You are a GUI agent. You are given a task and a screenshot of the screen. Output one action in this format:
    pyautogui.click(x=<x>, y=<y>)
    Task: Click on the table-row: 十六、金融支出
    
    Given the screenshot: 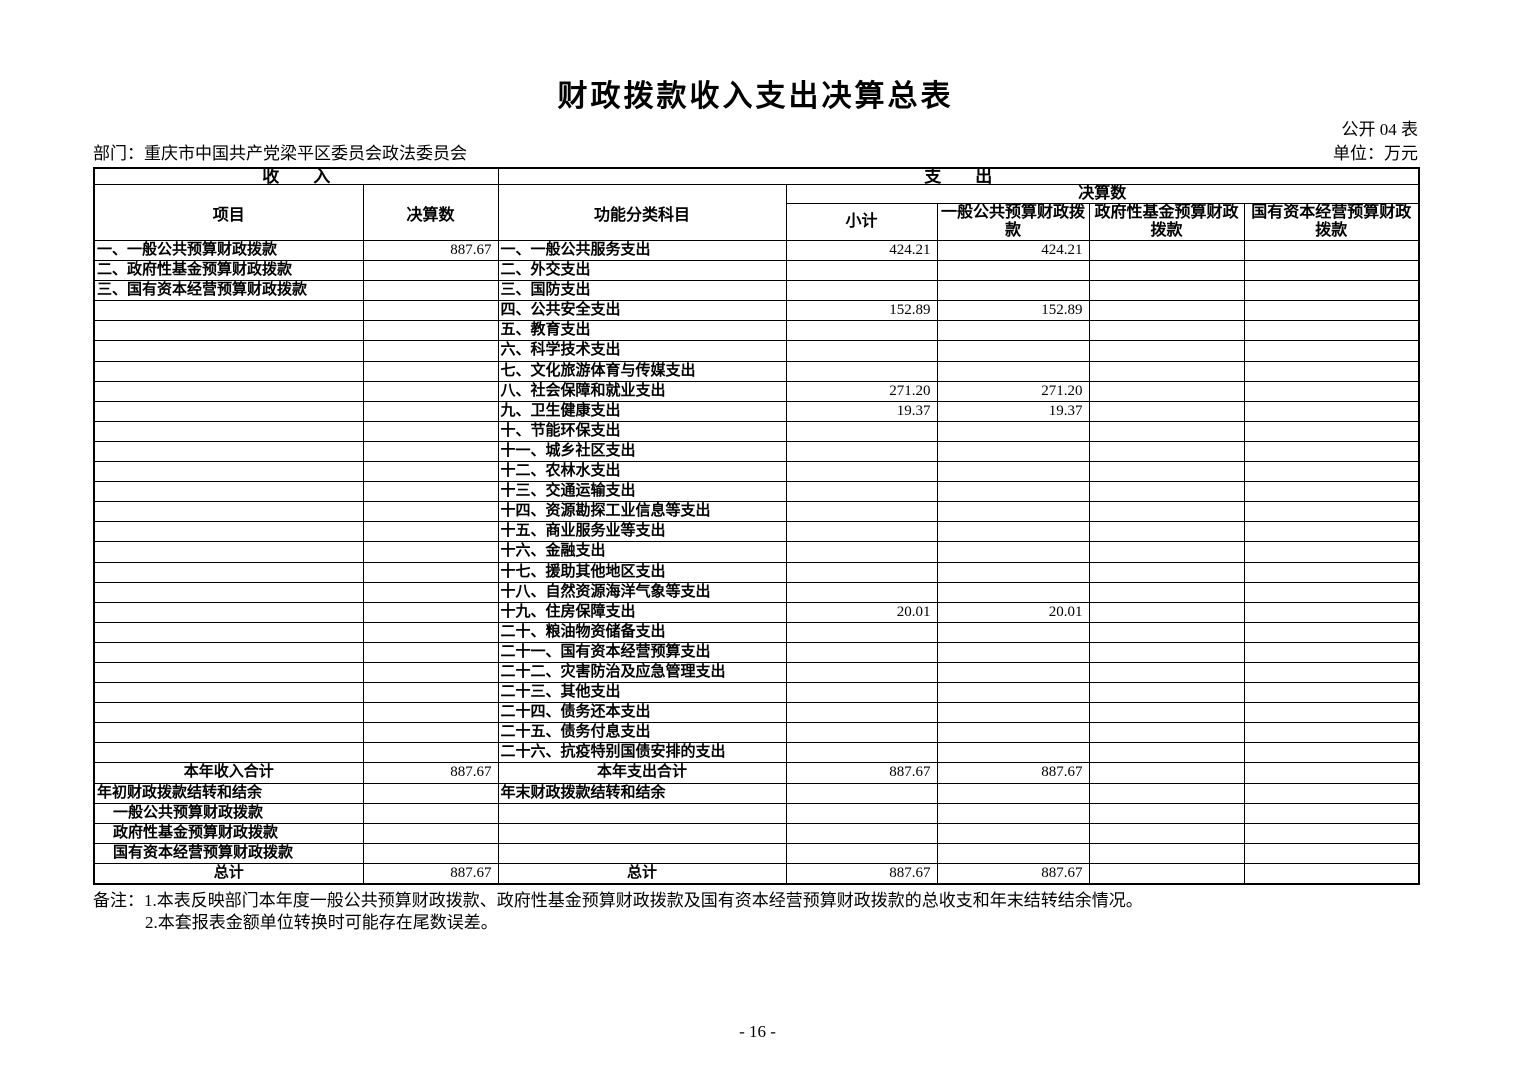 What is the action you would take?
    pyautogui.click(x=756, y=552)
    